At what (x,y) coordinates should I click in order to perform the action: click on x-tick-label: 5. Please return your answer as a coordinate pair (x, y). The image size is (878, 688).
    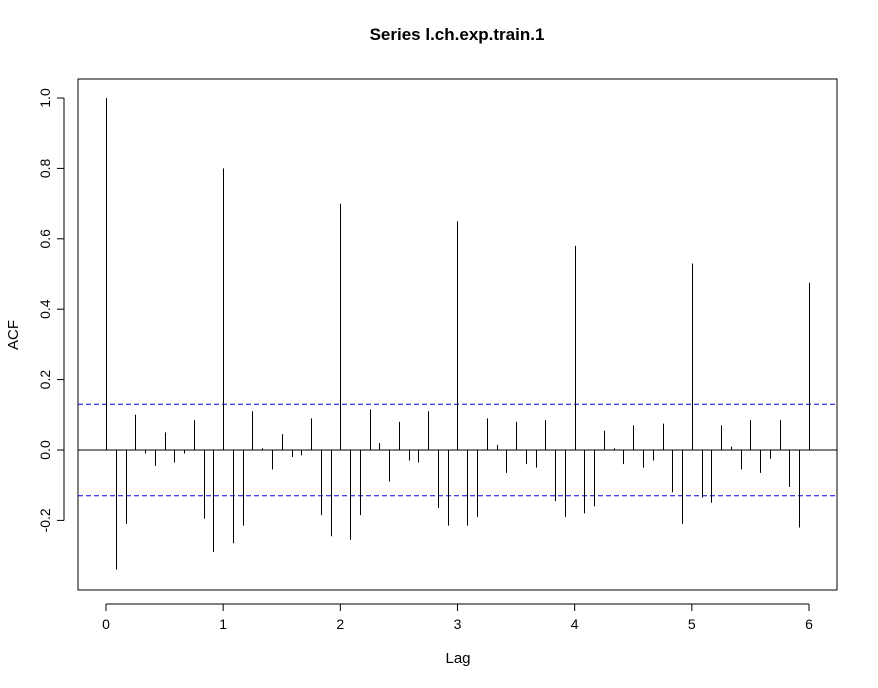
    Looking at the image, I should click on (692, 624).